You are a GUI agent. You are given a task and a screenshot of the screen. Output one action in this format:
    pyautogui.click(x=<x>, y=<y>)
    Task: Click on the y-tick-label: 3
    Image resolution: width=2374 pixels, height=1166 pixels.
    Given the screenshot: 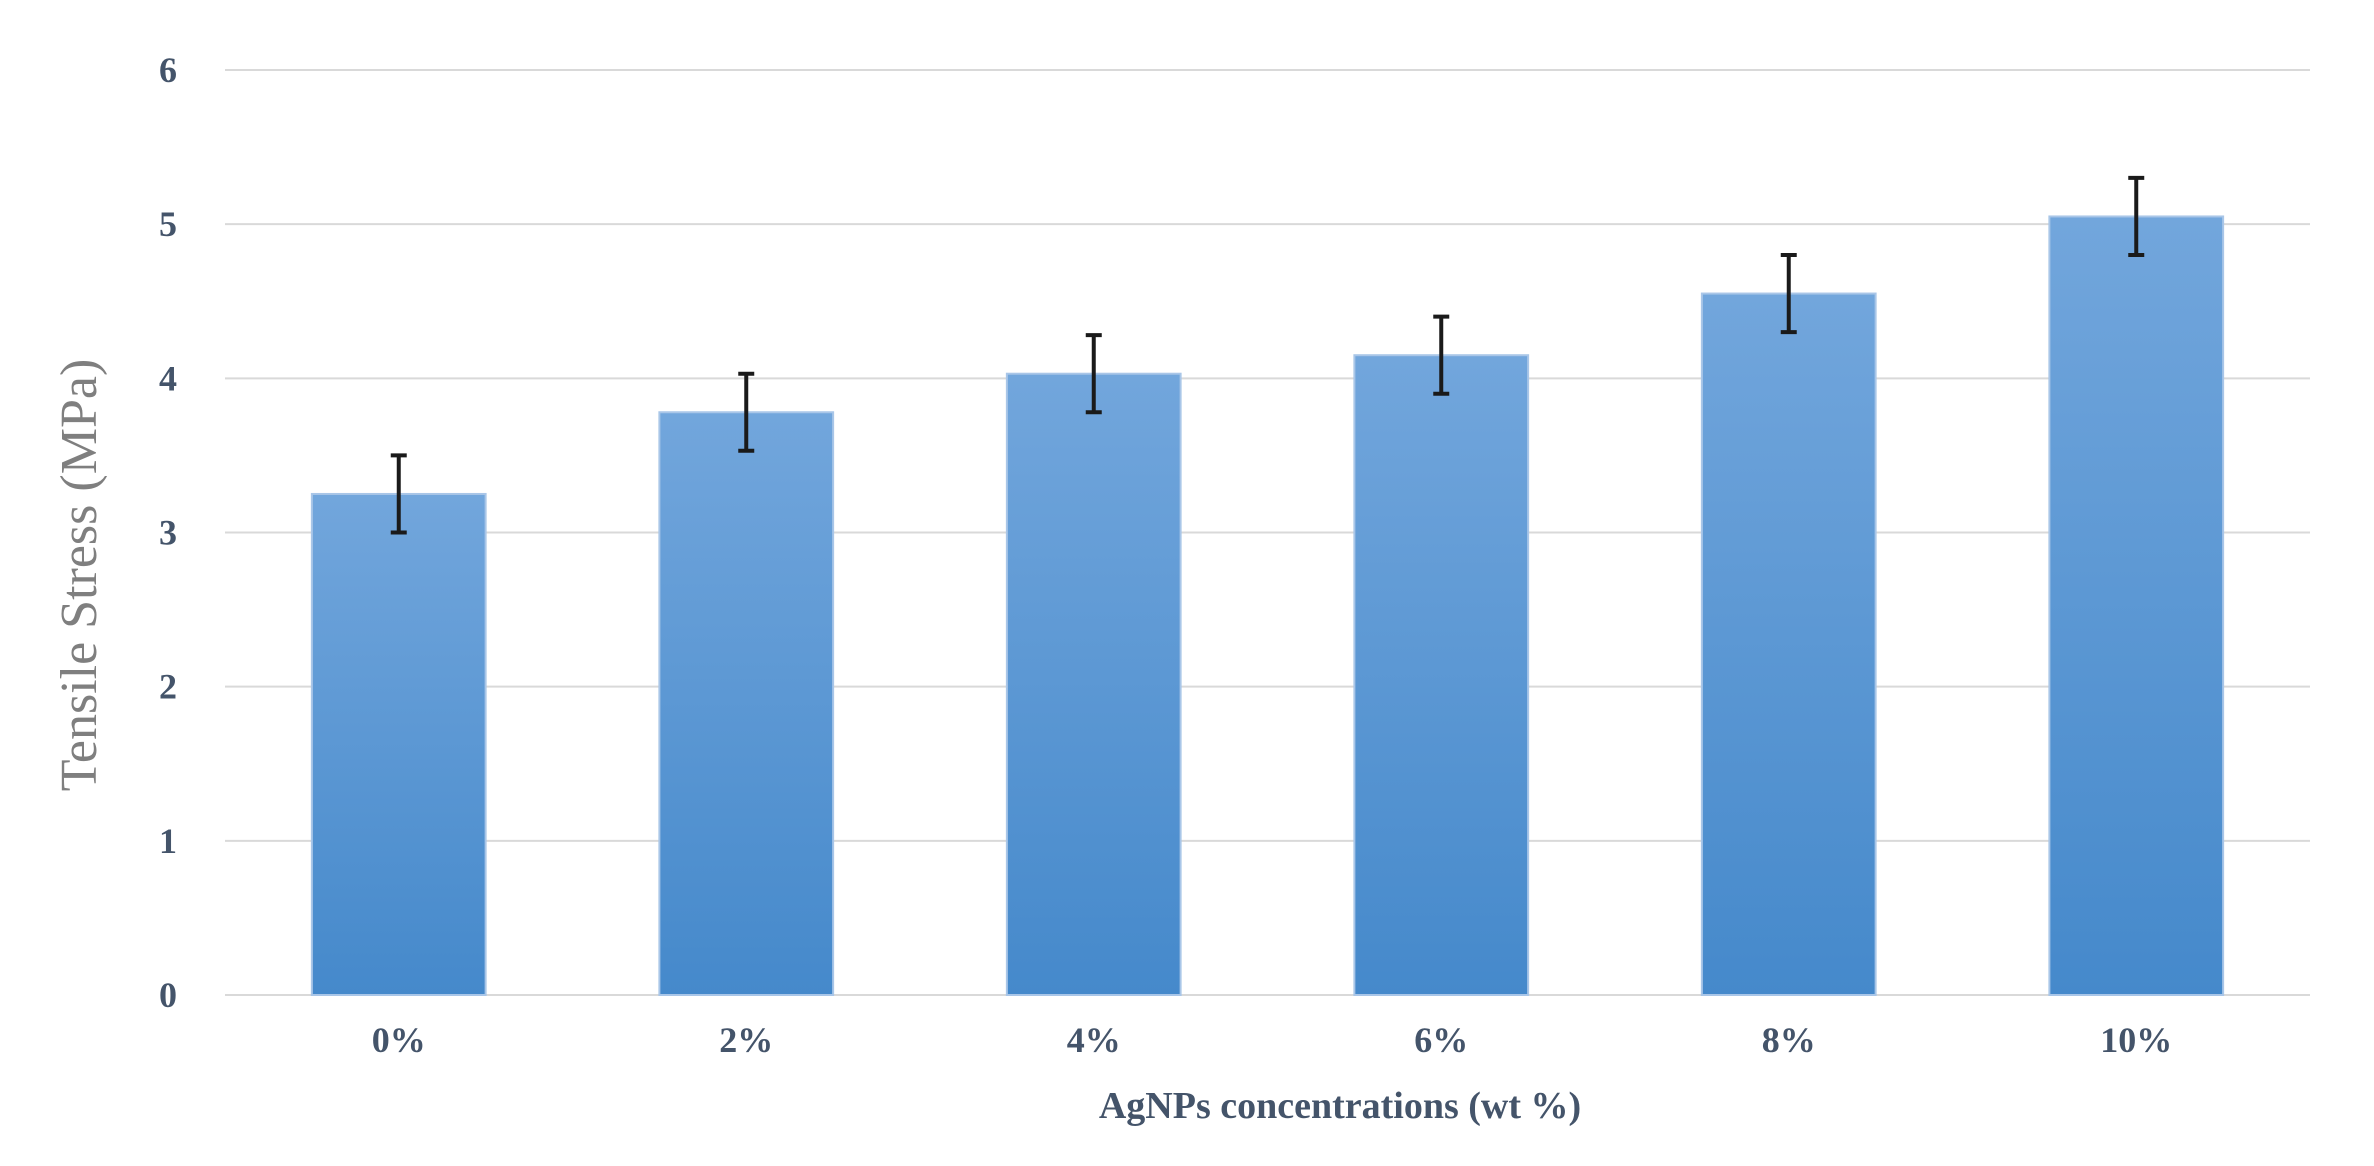 What is the action you would take?
    pyautogui.click(x=168, y=533)
    